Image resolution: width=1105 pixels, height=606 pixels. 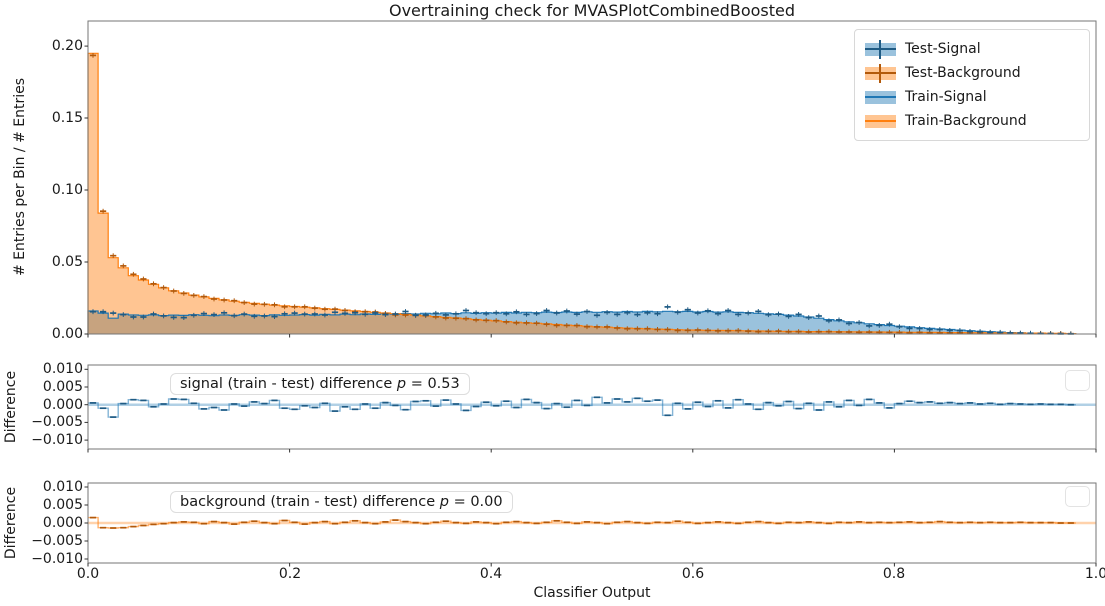 What do you see at coordinates (62, 505) in the screenshot?
I see `bkgdiff-ytick-p005: 0.005` at bounding box center [62, 505].